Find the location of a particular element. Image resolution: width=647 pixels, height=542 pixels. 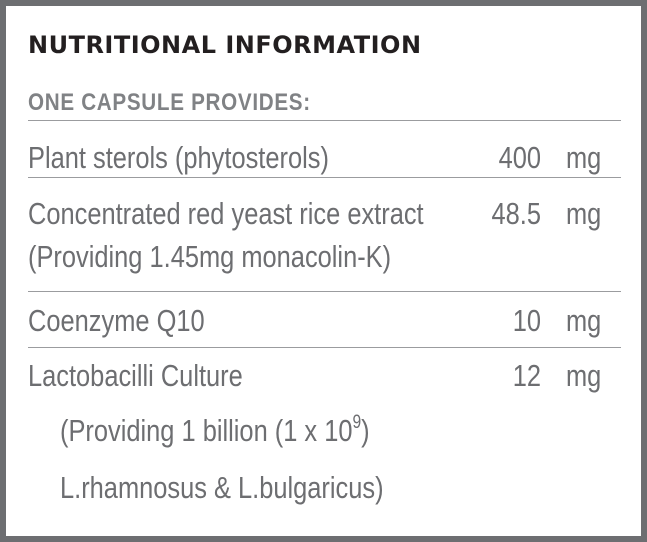

note-exponent: 9 is located at coordinates (357, 422).